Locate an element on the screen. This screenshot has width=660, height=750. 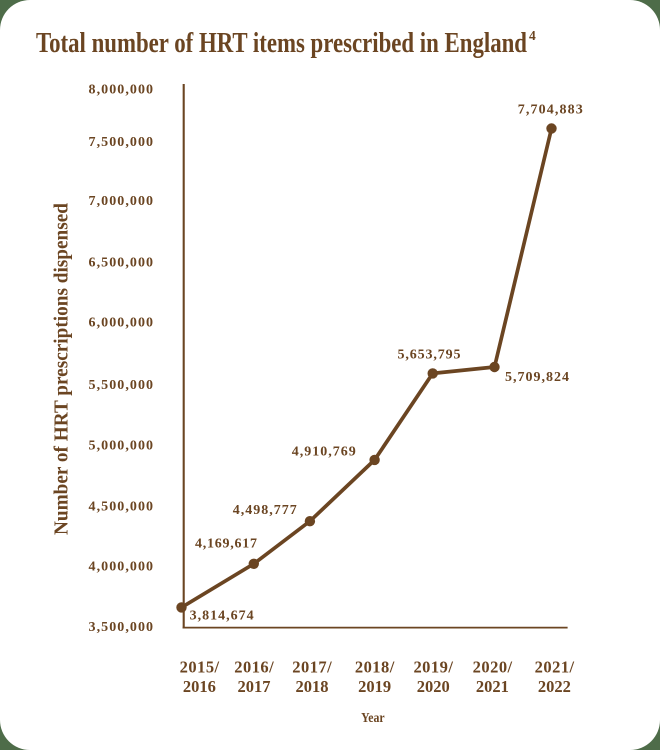
svg-text: 2019 is located at coordinates (374, 686).